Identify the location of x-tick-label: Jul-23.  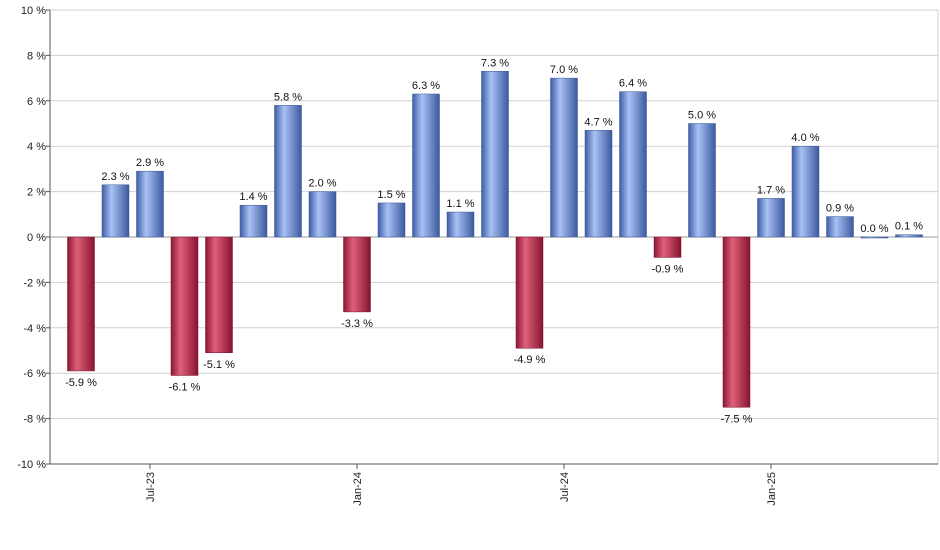
(151, 487).